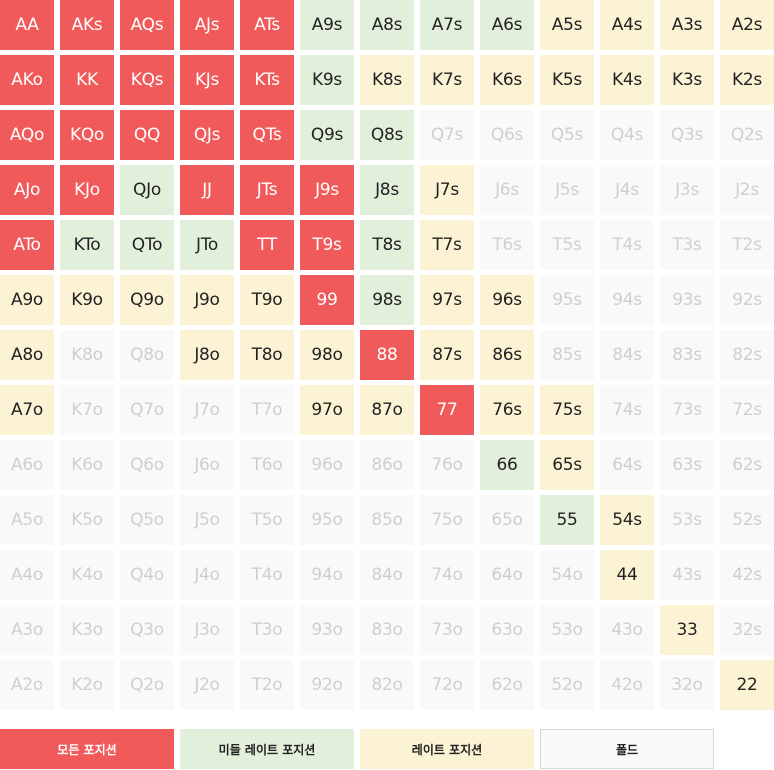 This screenshot has height=770, width=774. I want to click on hand-cell-87o: 87o, so click(387, 410).